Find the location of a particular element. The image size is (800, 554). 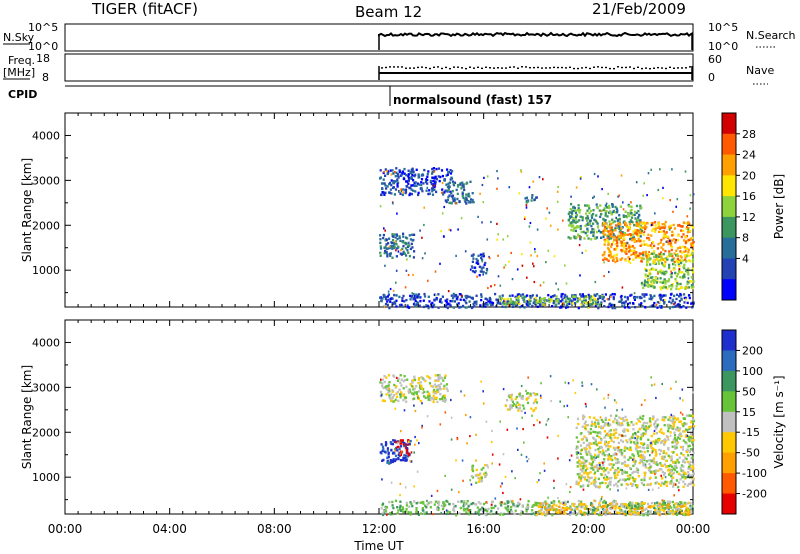

y-axis-label: Slant Range [km] is located at coordinates (27, 210).